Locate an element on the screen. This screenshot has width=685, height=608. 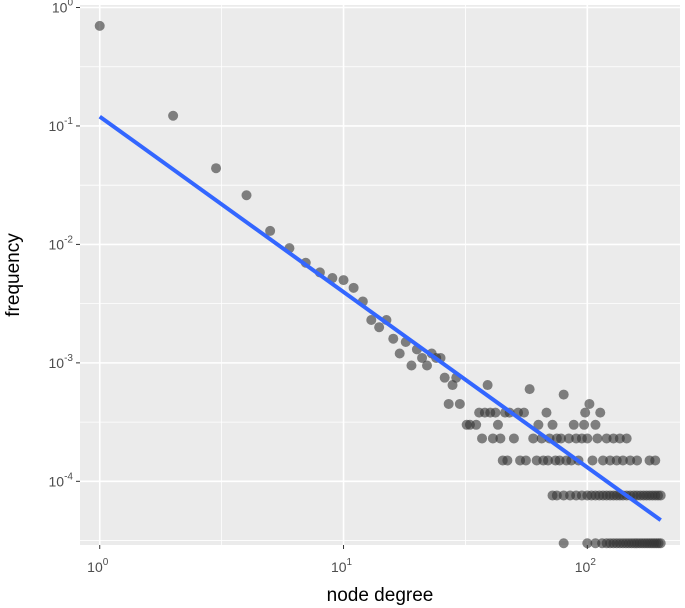
y-tick-label-1: 10⁻¹ is located at coordinates (61, 125).